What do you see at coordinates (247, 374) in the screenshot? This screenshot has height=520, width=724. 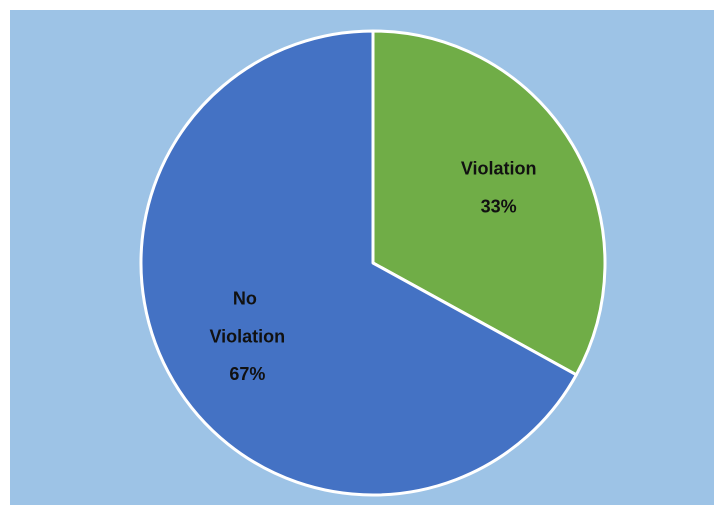 I see `value-label: 67%` at bounding box center [247, 374].